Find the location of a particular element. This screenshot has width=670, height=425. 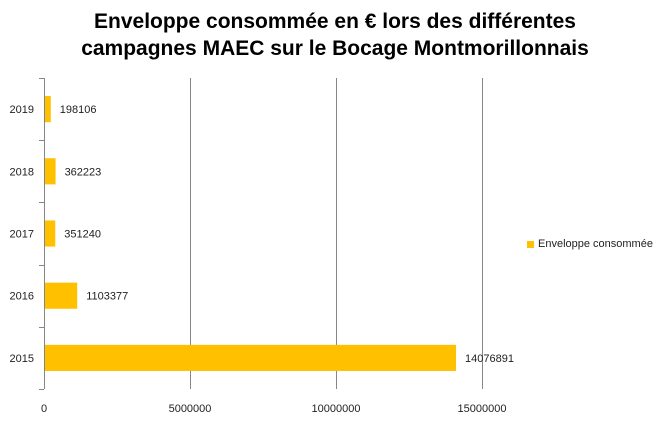

bar-2015 is located at coordinates (251, 357).